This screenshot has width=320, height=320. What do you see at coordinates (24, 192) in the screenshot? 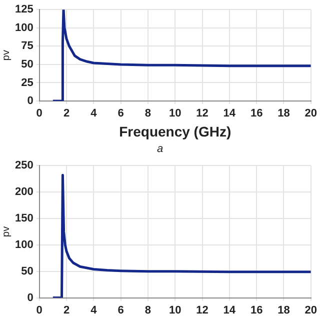
I see `y-tick-label: 200` at bounding box center [24, 192].